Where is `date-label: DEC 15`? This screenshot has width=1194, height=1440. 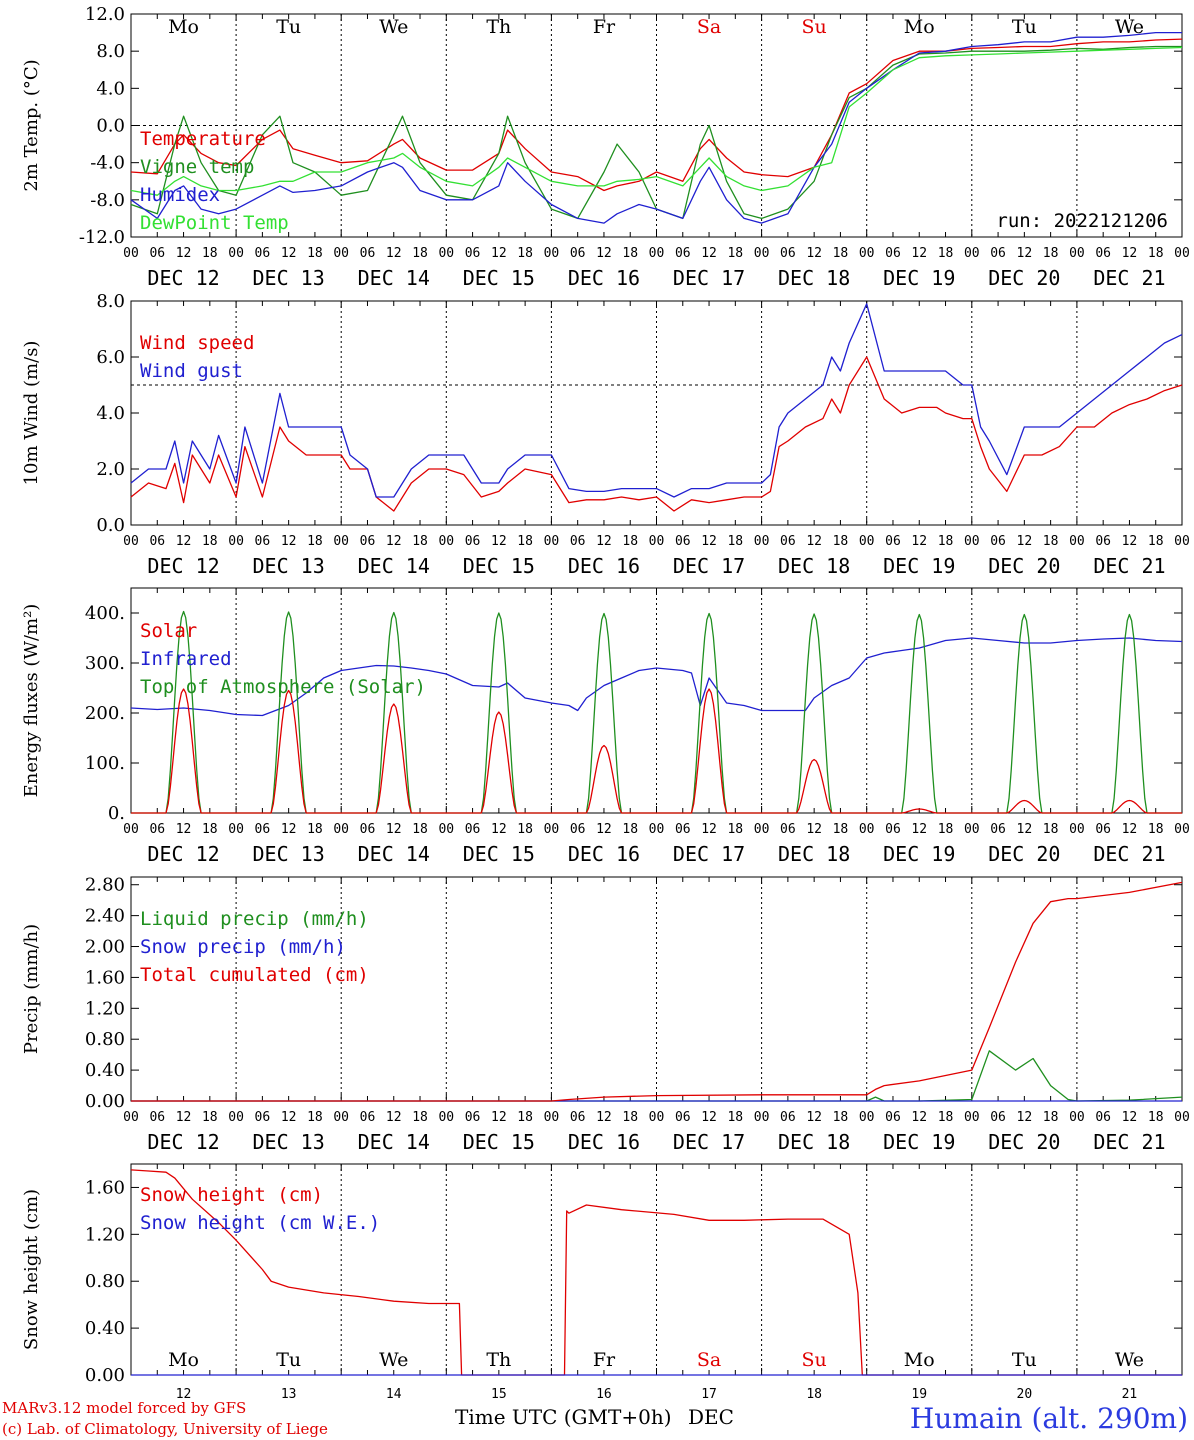 date-label: DEC 15 is located at coordinates (499, 278).